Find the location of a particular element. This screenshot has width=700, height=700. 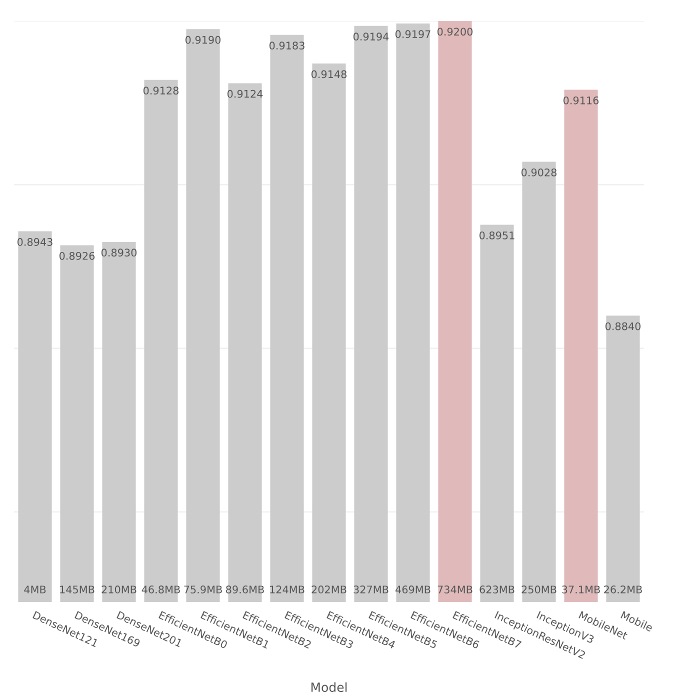

x-axis-title: Model is located at coordinates (329, 687).